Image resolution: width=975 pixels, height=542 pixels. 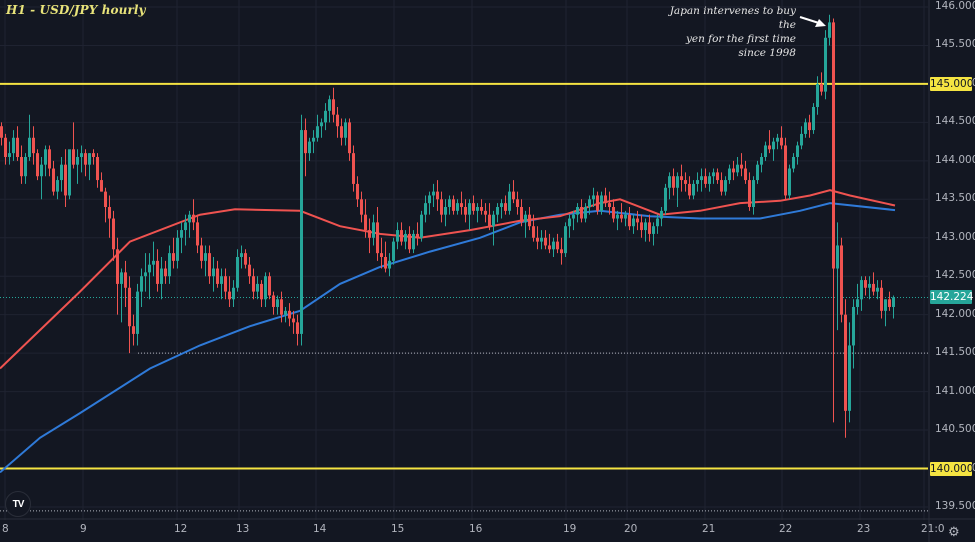 What do you see at coordinates (398, 529) in the screenshot?
I see `time-tick-label: 15` at bounding box center [398, 529].